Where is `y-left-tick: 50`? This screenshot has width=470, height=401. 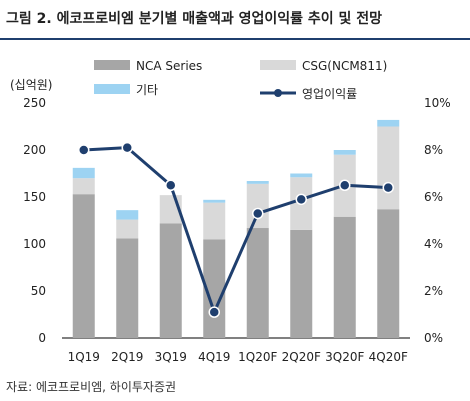 y-left-tick: 50 is located at coordinates (38, 291).